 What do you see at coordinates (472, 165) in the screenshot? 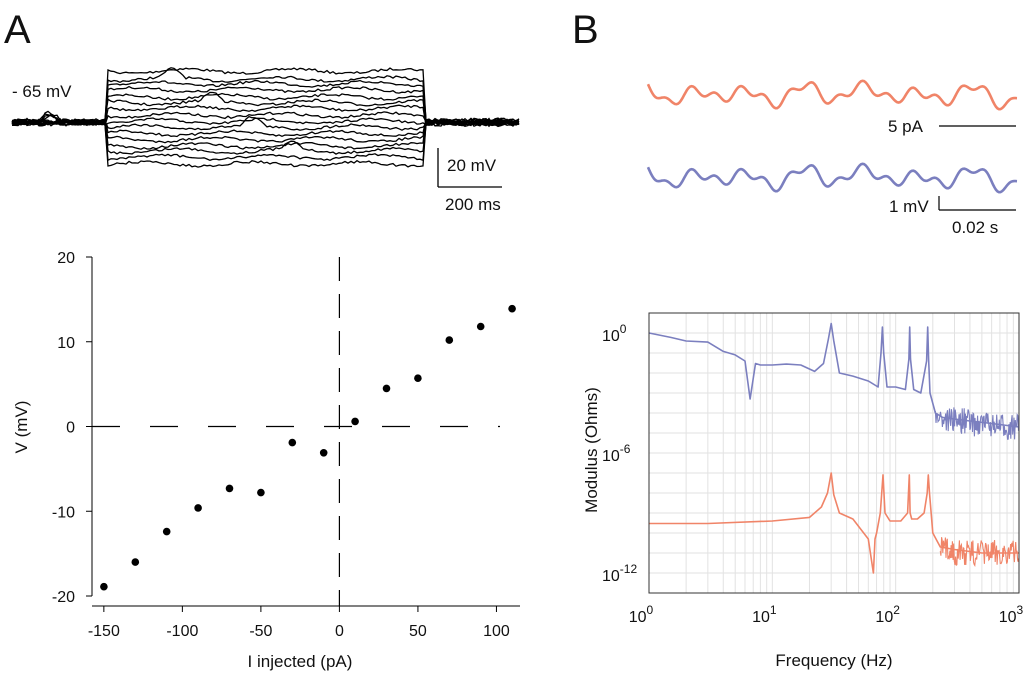
I see `scale-bar-a-voltage-label: 20 mV` at bounding box center [472, 165].